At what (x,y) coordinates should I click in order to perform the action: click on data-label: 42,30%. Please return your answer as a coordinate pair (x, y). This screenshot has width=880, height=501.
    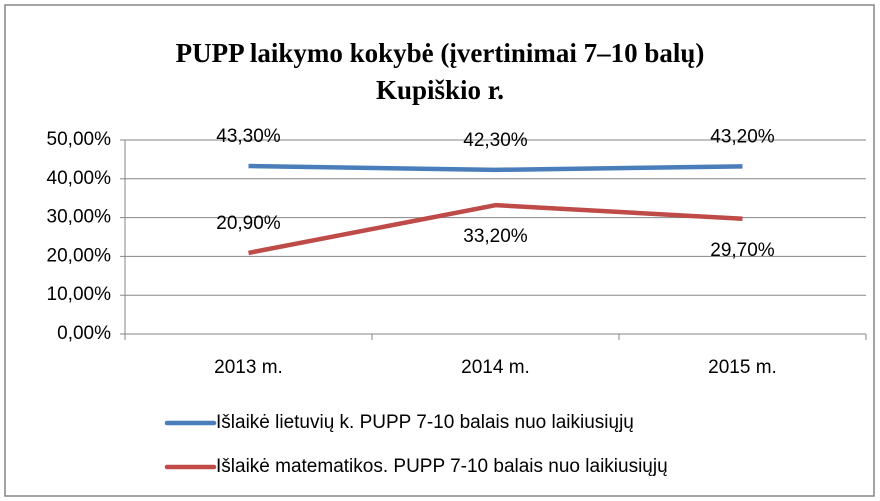
    Looking at the image, I should click on (495, 140).